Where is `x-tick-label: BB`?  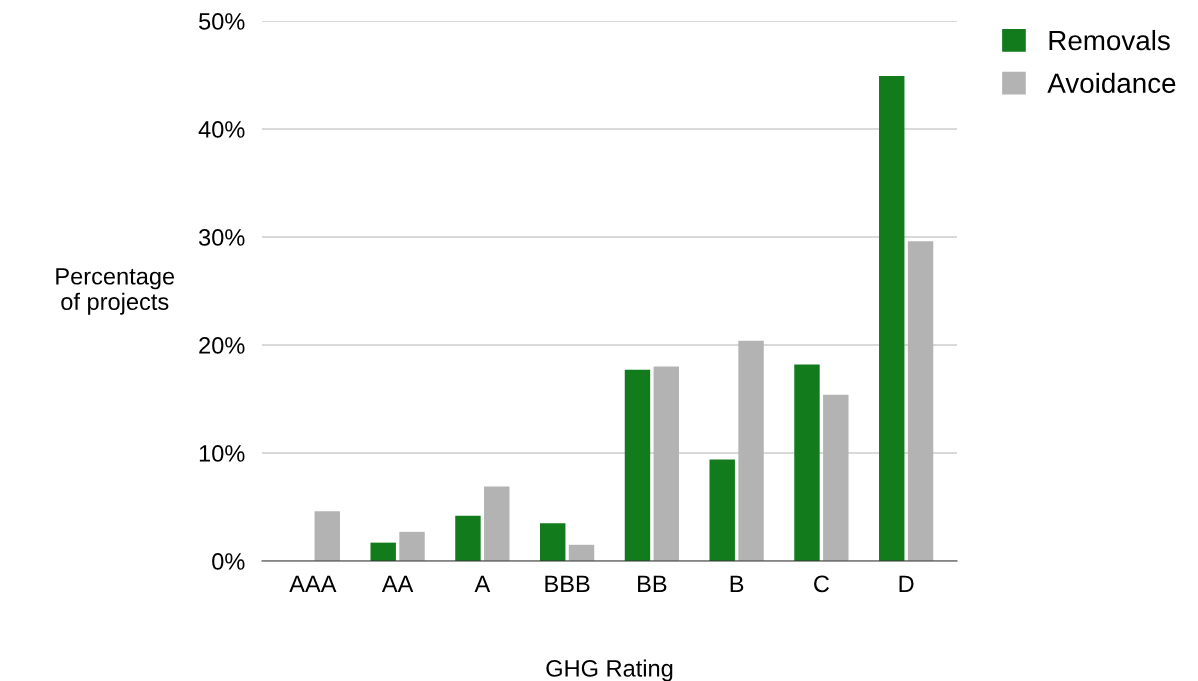 x-tick-label: BB is located at coordinates (652, 583).